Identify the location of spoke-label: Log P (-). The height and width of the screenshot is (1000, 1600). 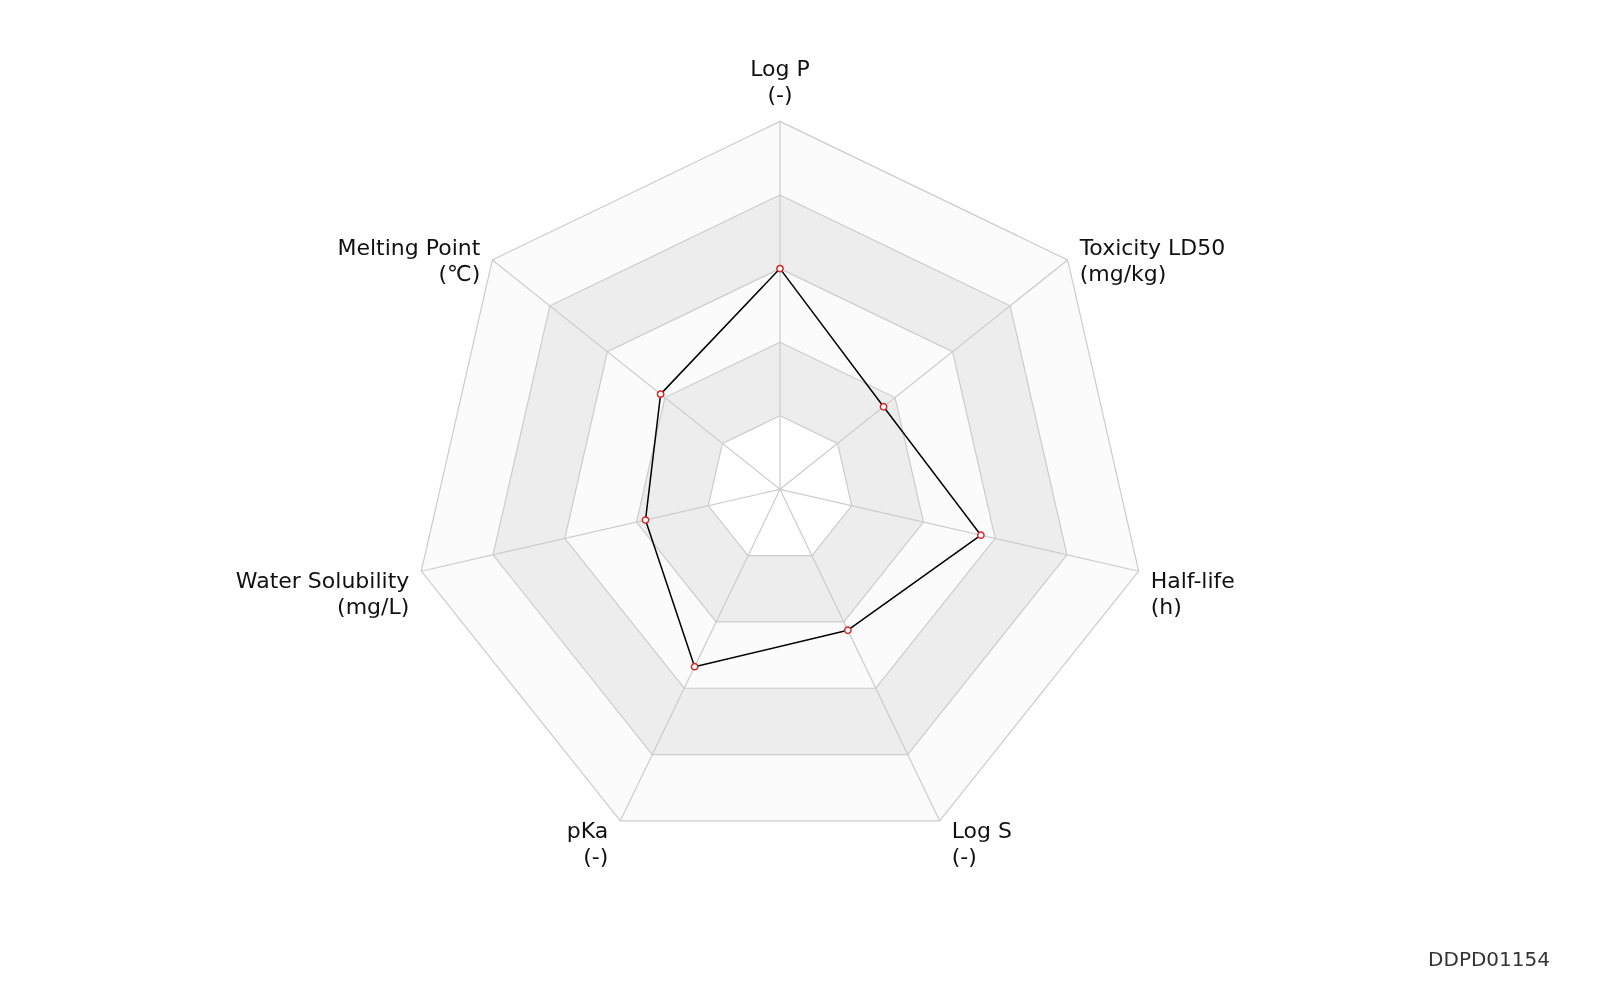
(780, 82).